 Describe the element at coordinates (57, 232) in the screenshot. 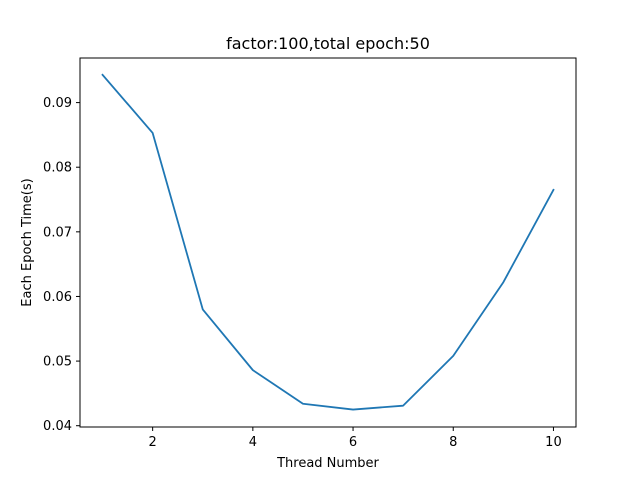

I see `y-tick-label: 0.07` at that location.